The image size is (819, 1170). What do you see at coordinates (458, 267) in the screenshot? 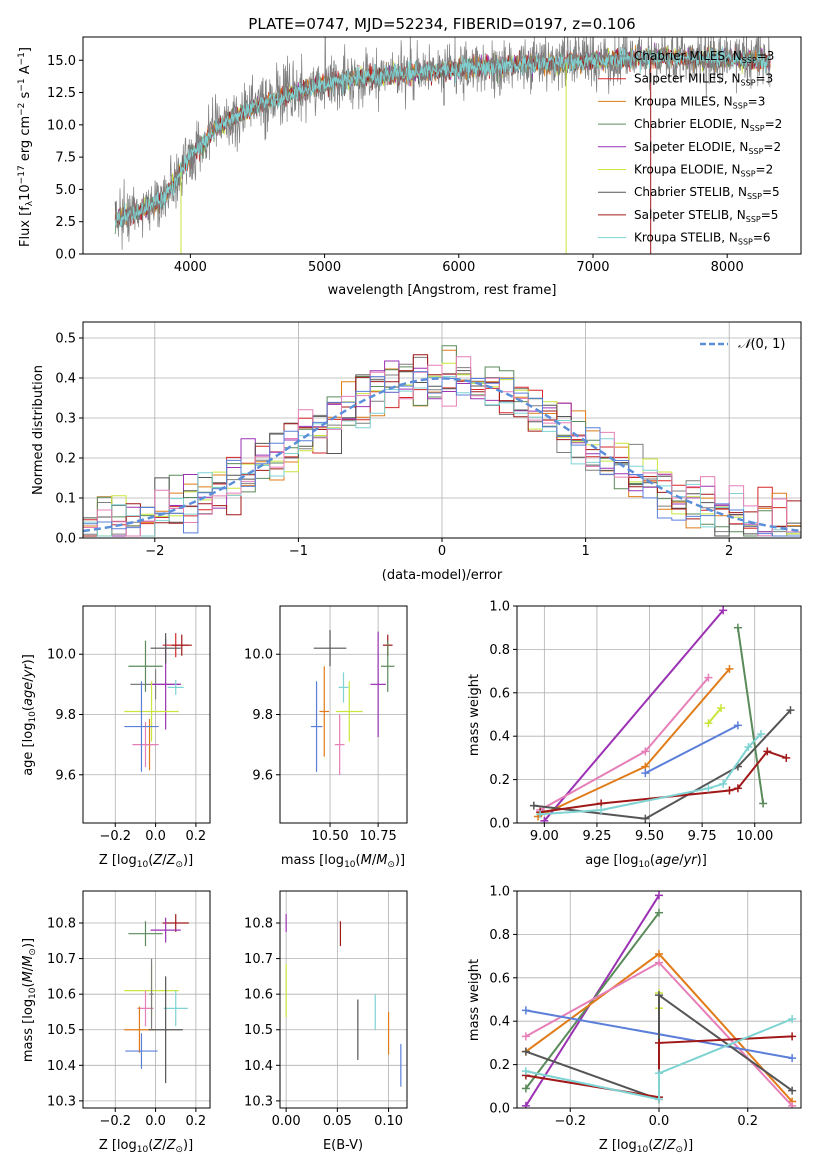
I see `x-tick-label: 6000` at bounding box center [458, 267].